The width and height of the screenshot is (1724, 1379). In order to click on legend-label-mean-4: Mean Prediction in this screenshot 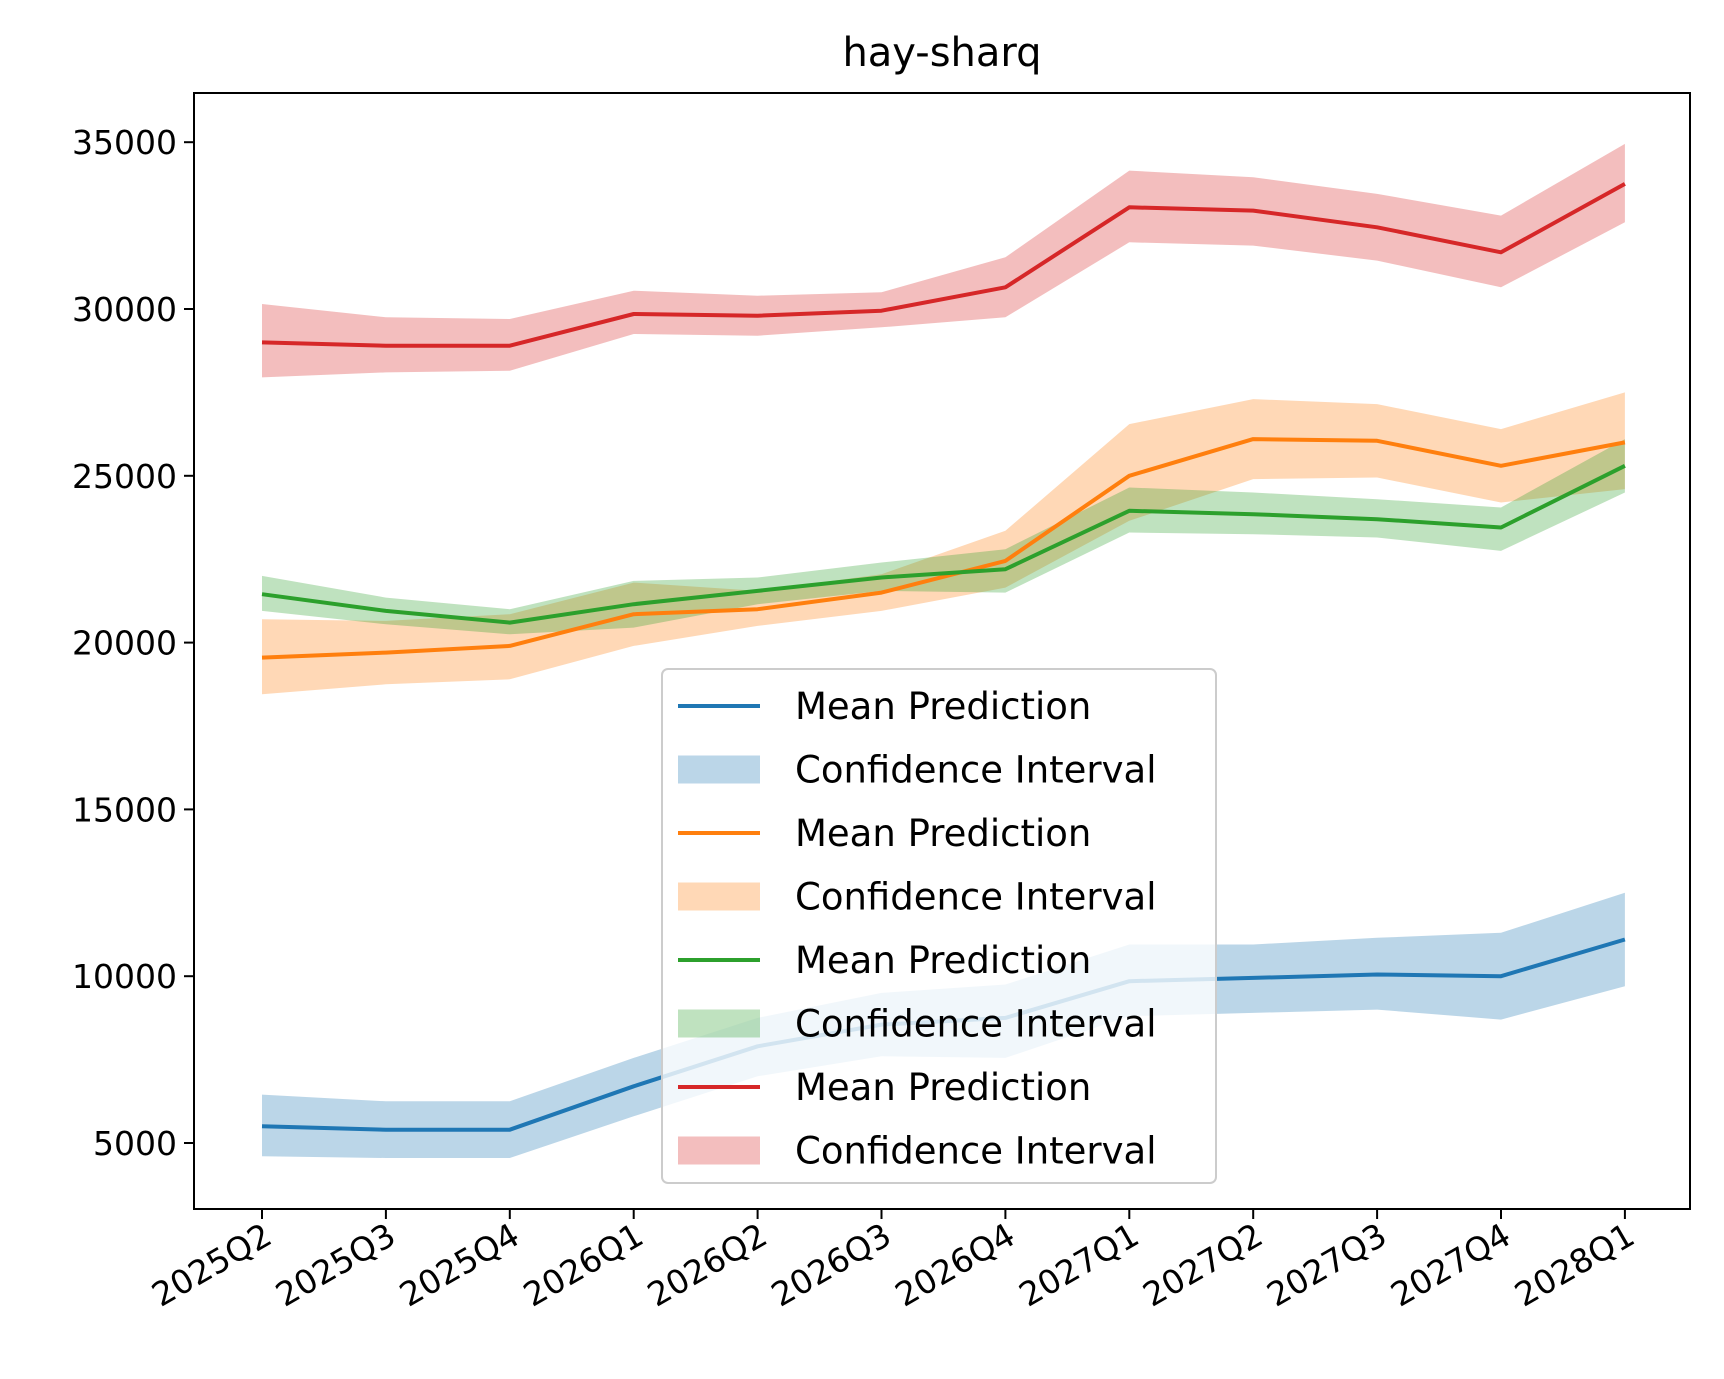, I will do `click(943, 1087)`.